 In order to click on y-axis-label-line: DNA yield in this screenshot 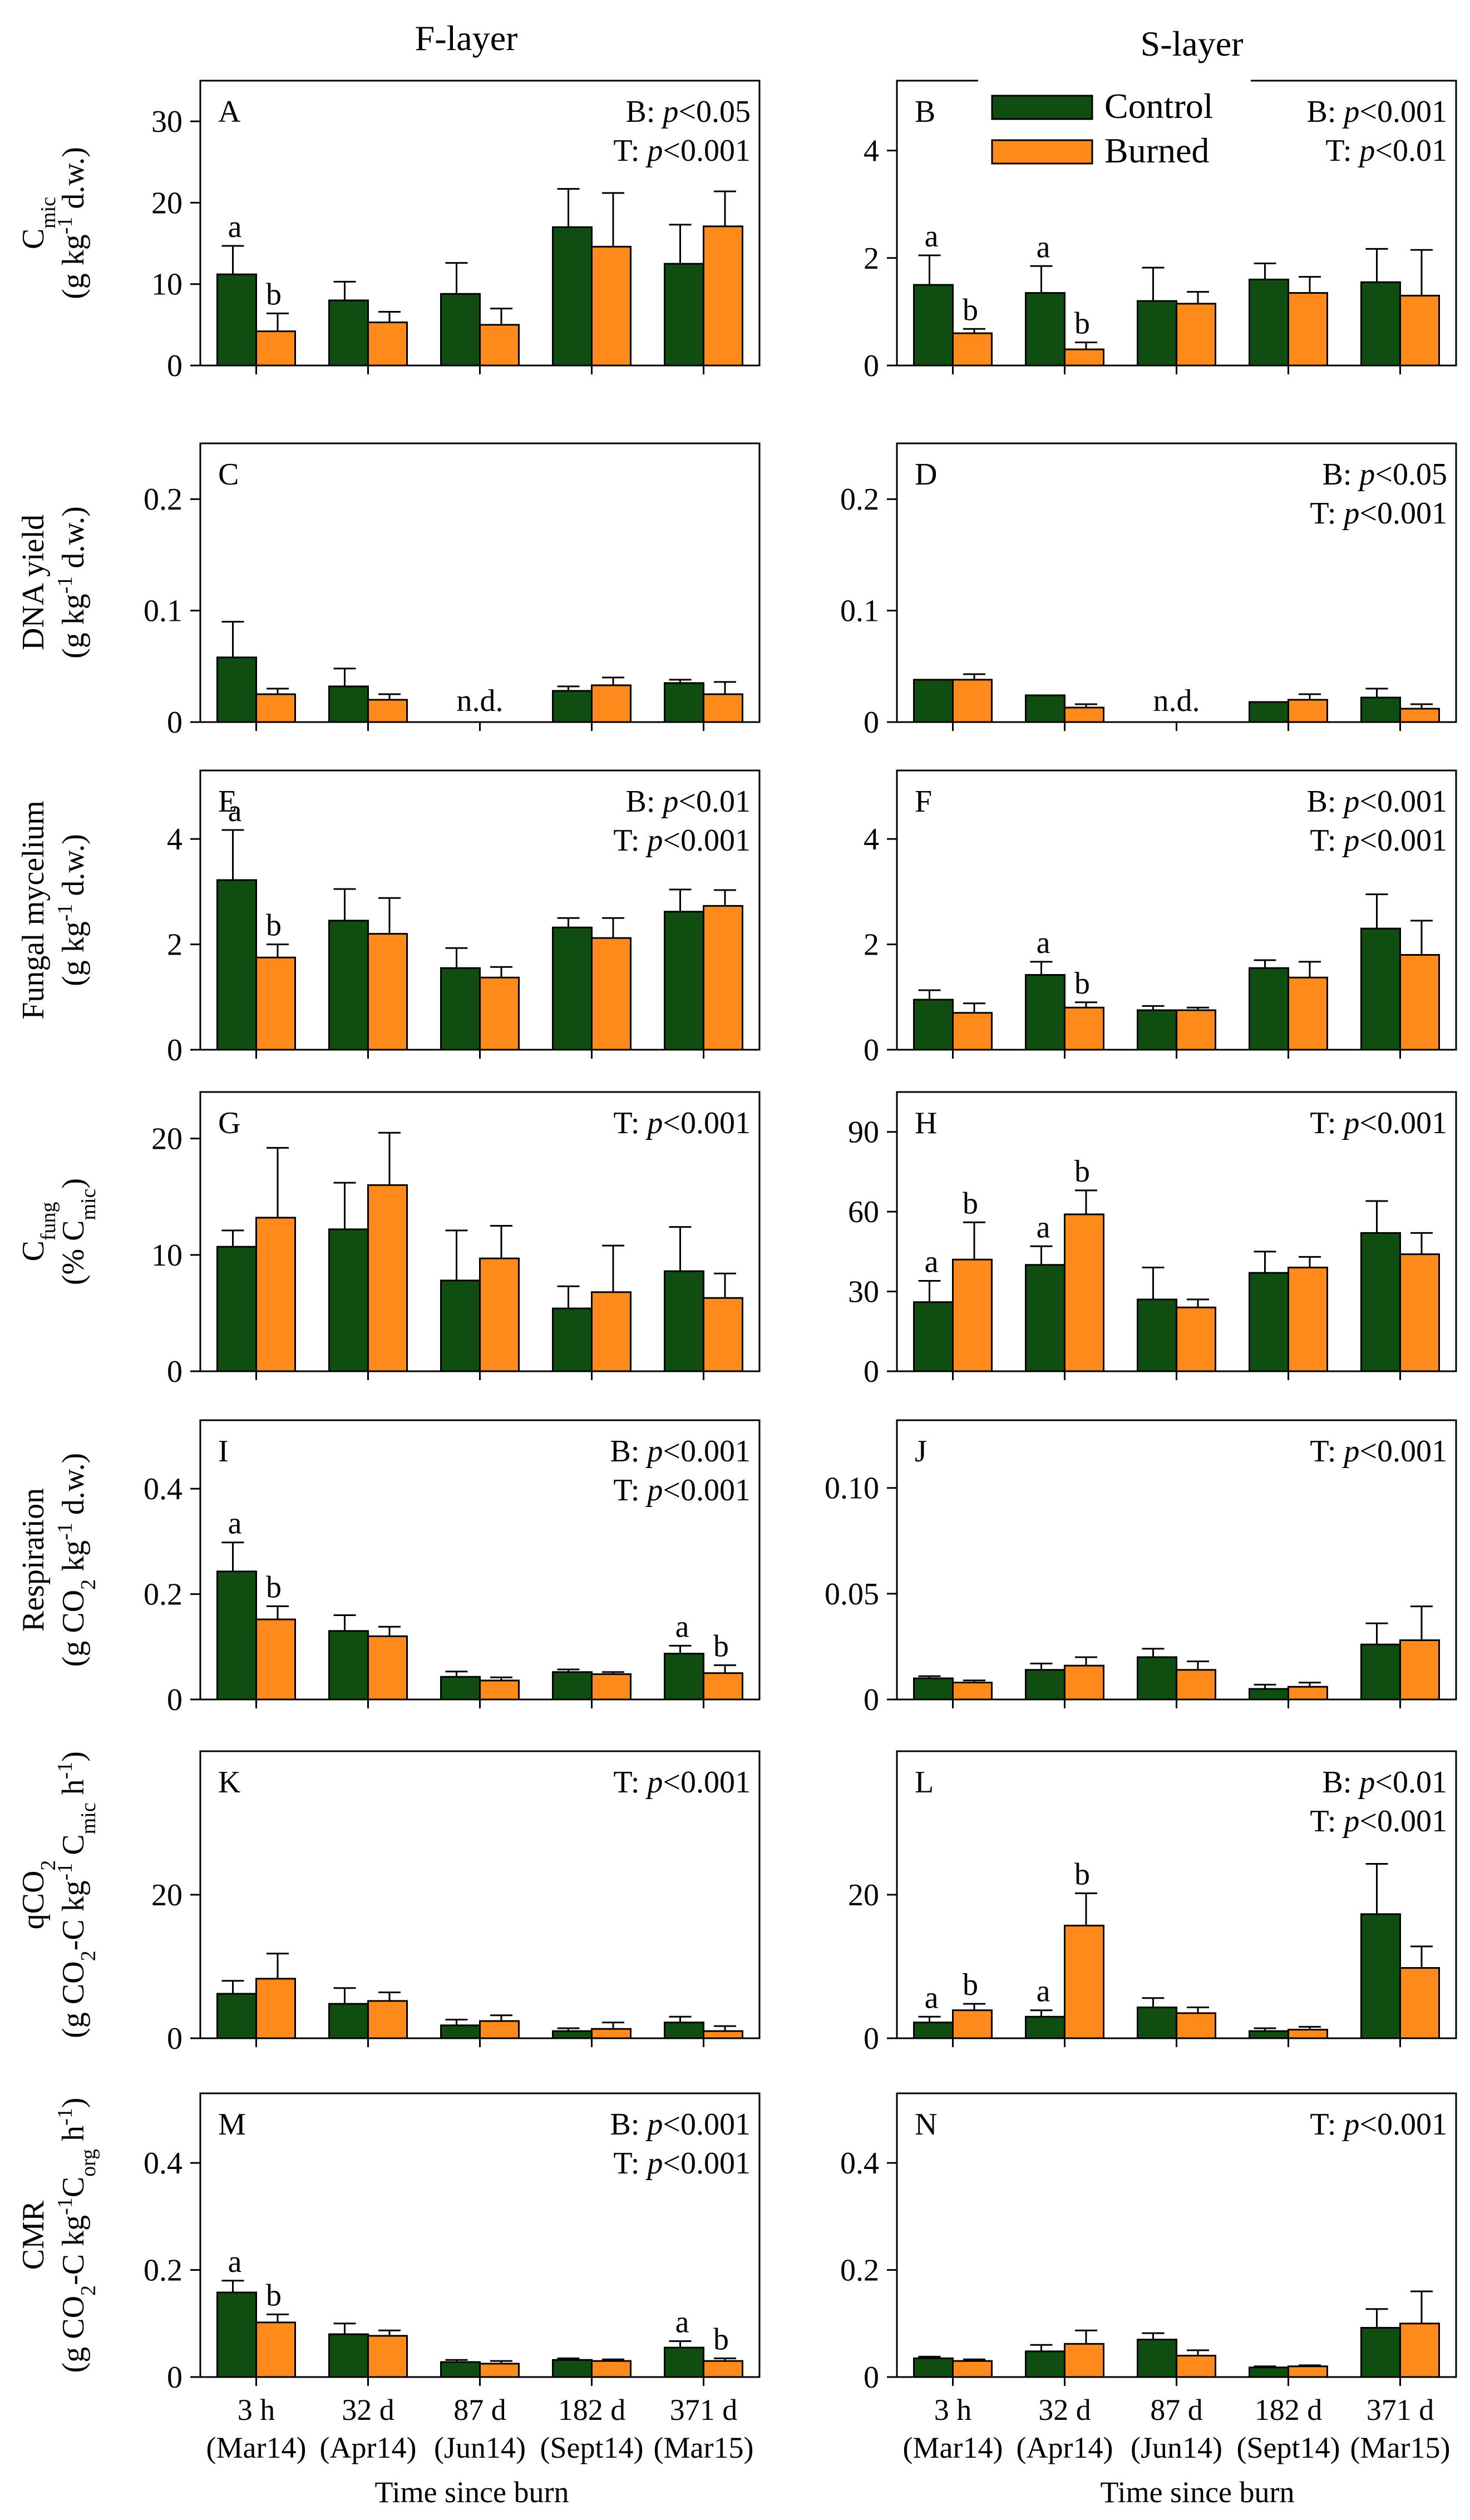, I will do `click(33, 582)`.